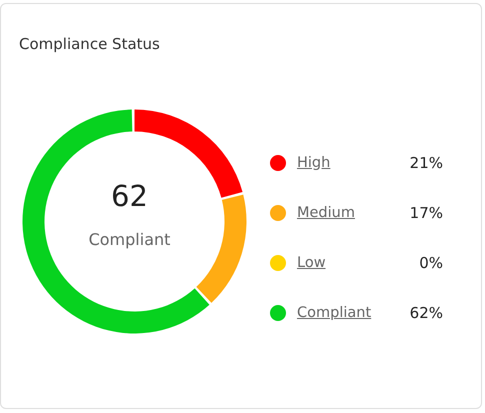 Image resolution: width=485 pixels, height=413 pixels. Describe the element at coordinates (326, 213) in the screenshot. I see `legend-label: Medium` at that location.